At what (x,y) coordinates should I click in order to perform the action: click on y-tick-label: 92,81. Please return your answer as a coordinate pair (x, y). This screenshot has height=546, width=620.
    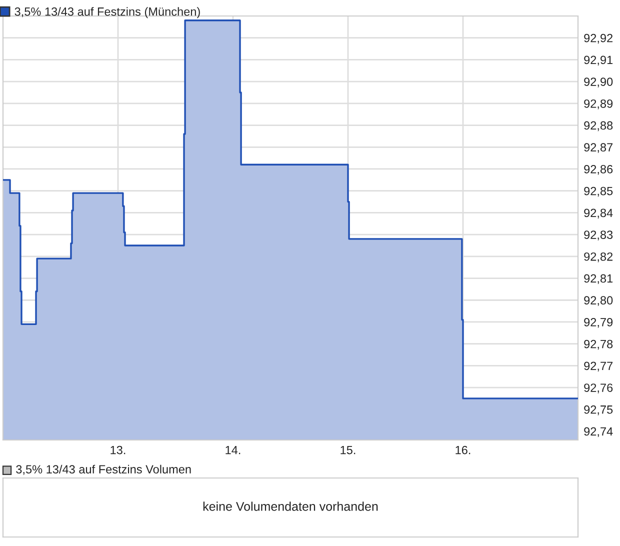
    Looking at the image, I should click on (598, 279).